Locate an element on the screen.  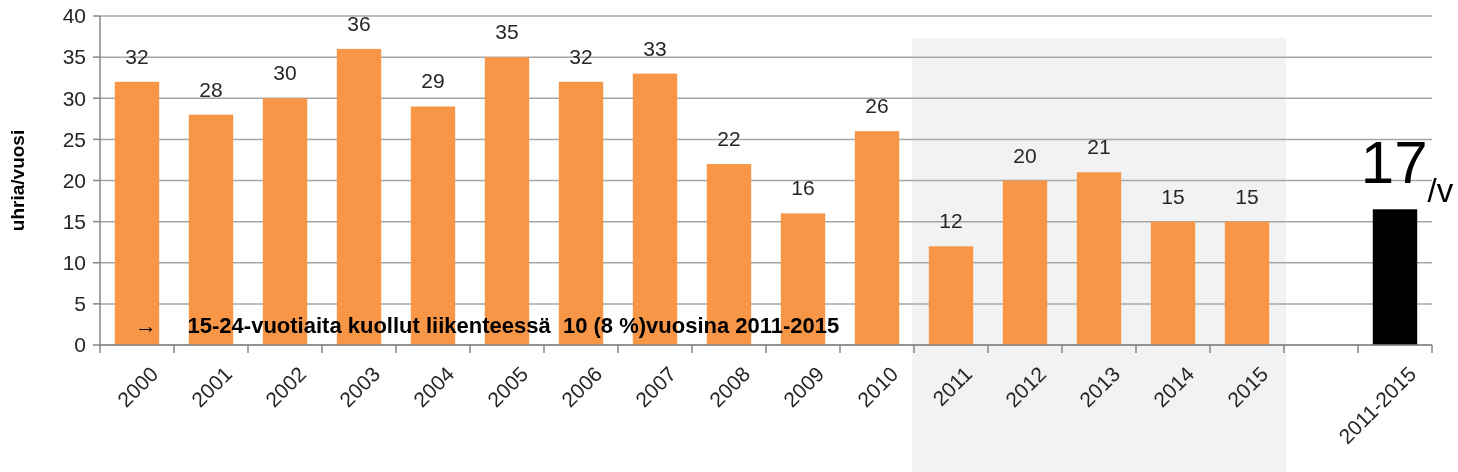
data-label: 30 is located at coordinates (285, 73).